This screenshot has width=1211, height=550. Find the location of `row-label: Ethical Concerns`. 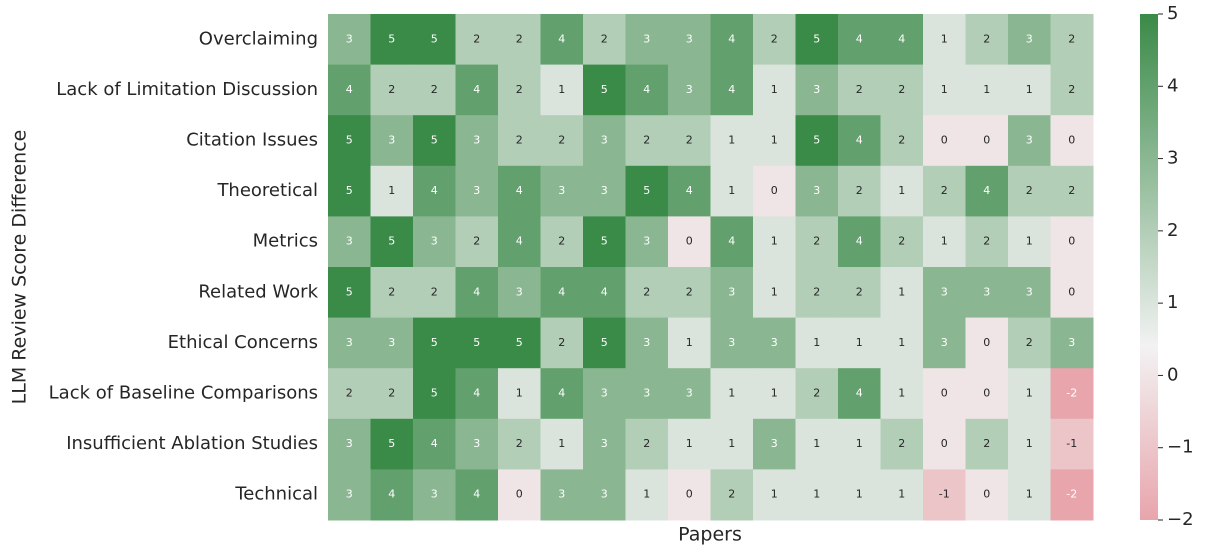

row-label: Ethical Concerns is located at coordinates (243, 342).